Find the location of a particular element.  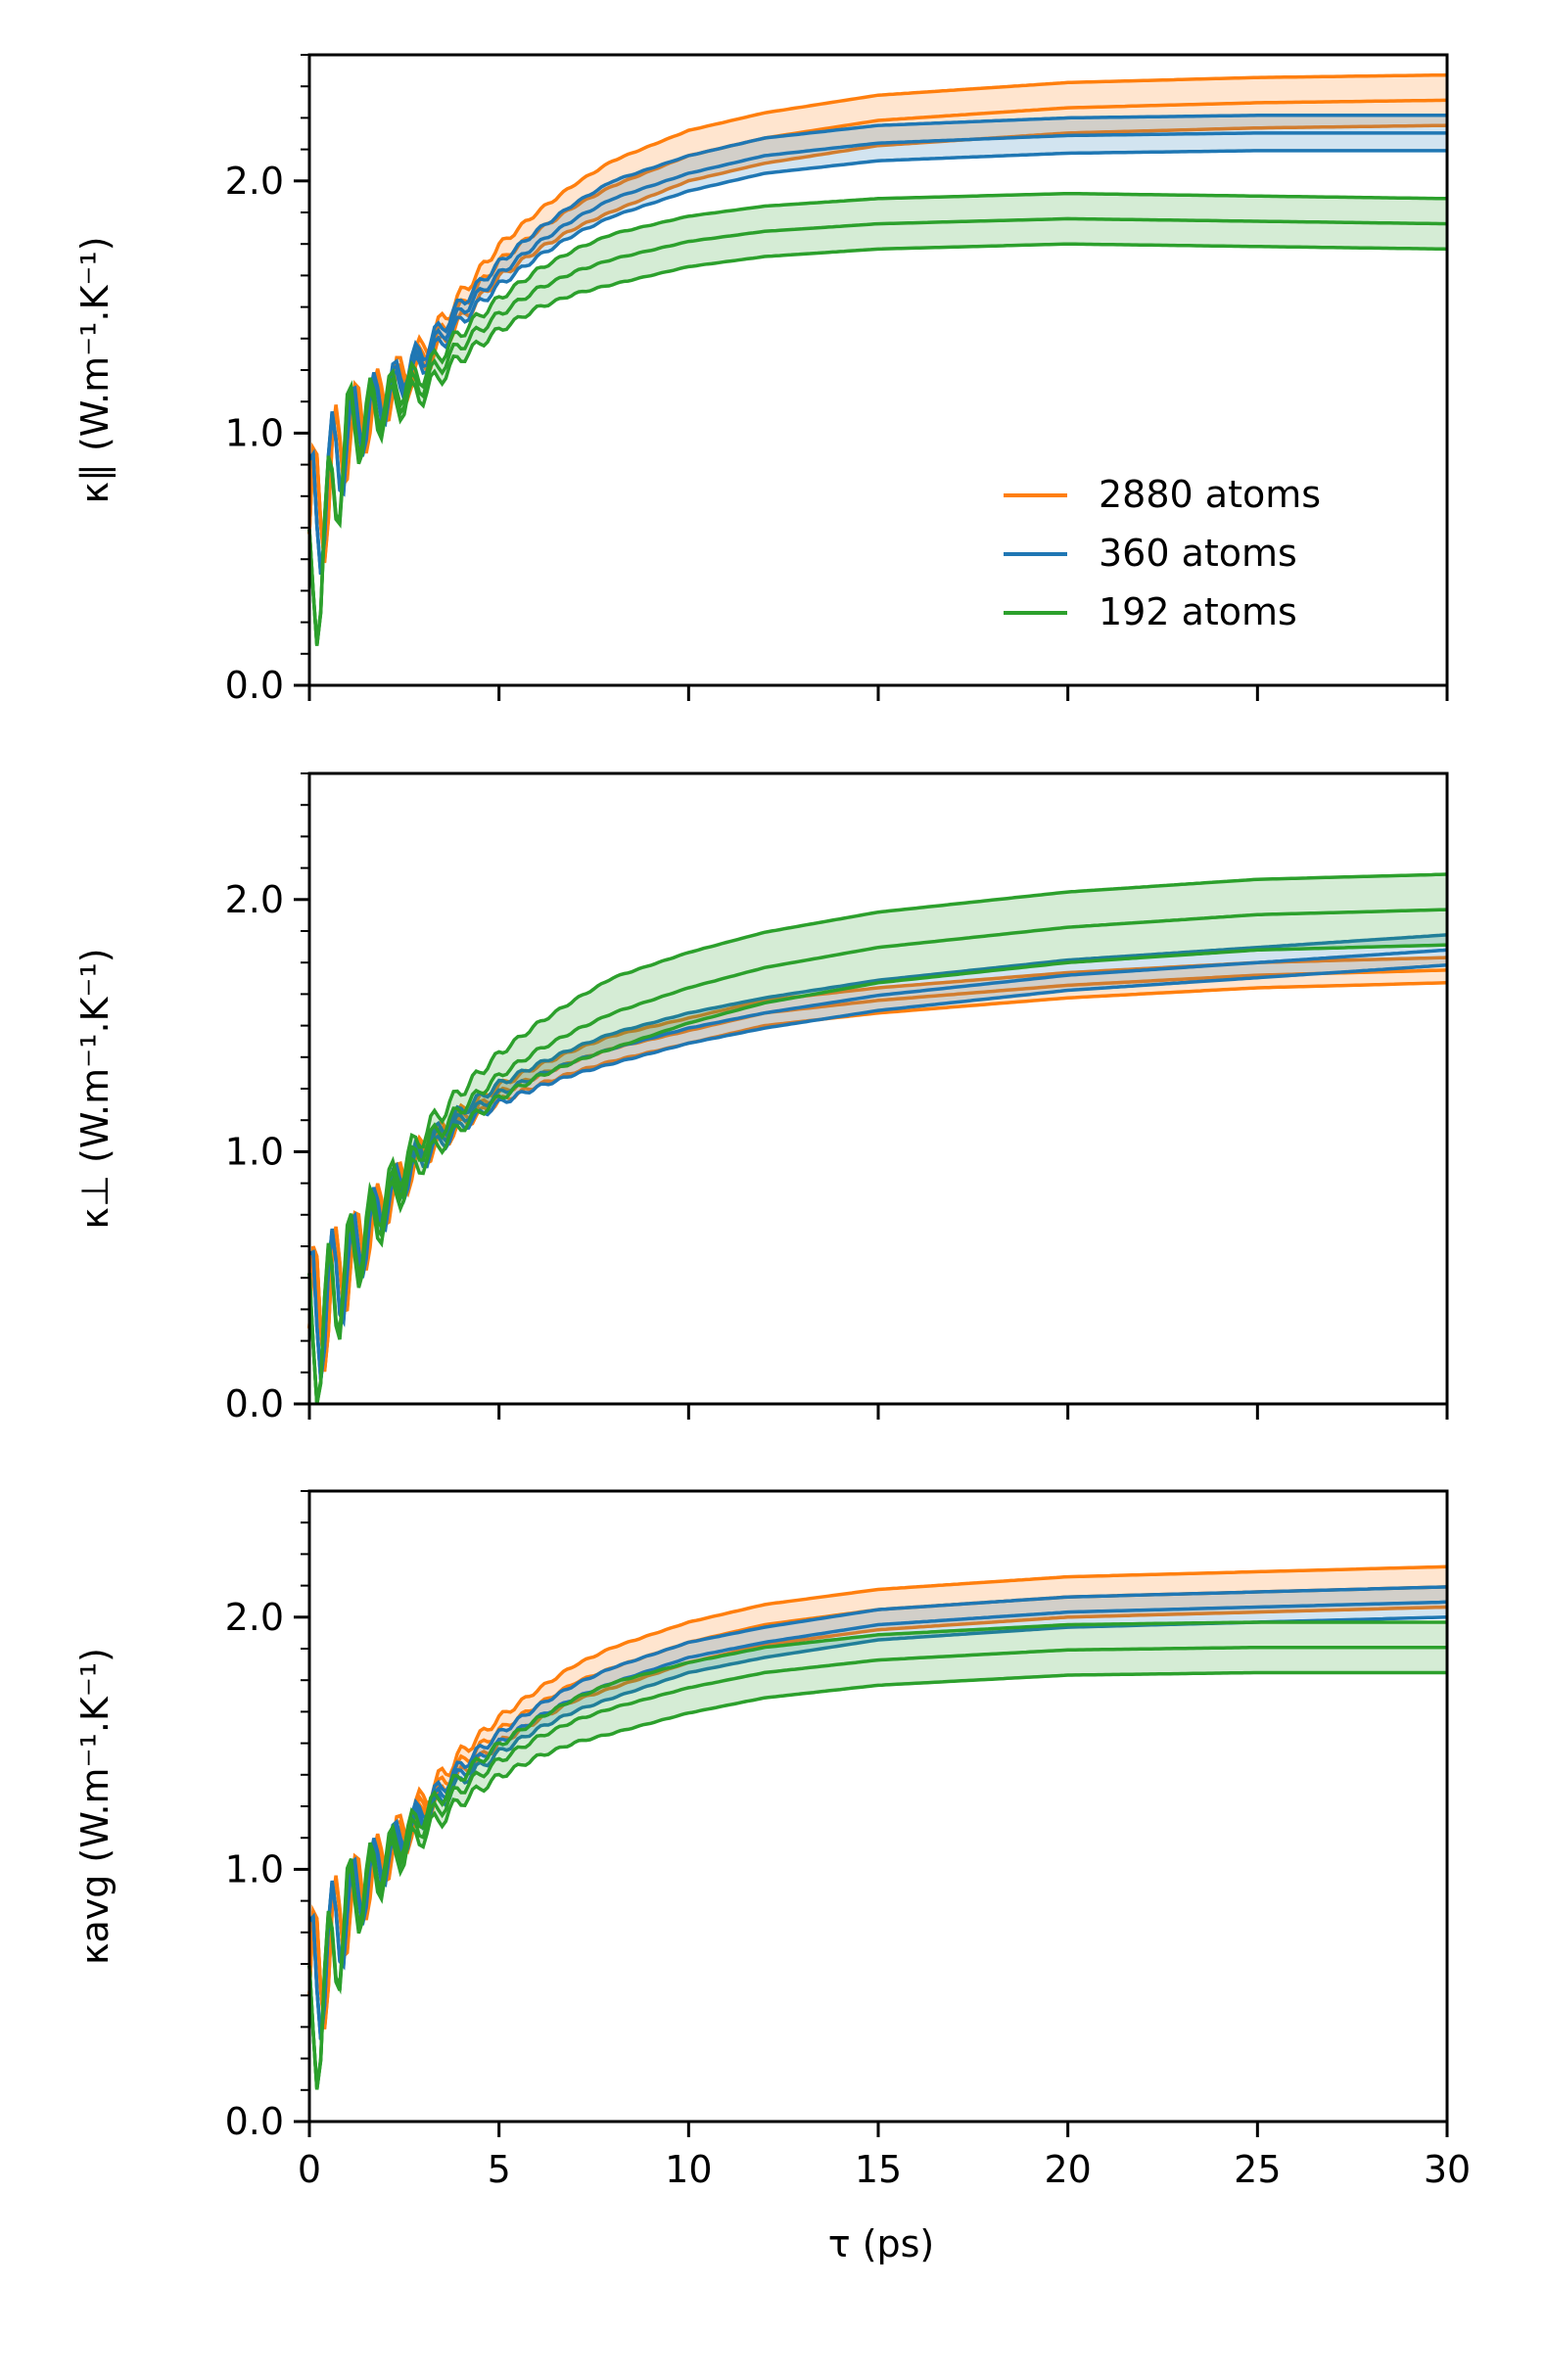

x-tick-label: 5 is located at coordinates (500, 2169).